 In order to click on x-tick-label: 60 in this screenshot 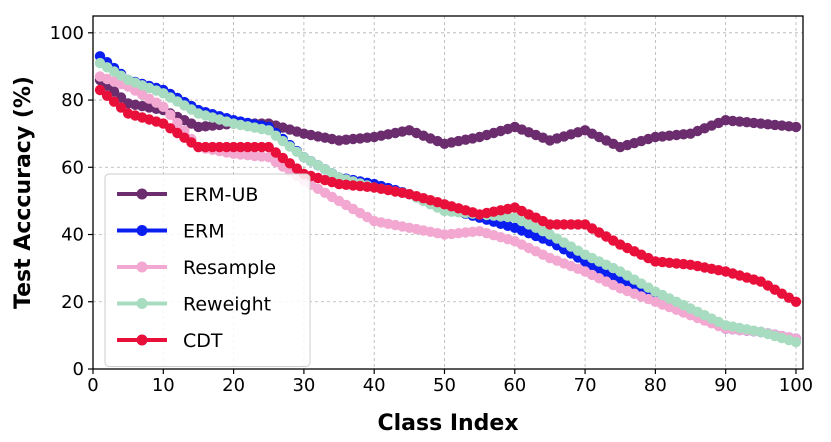, I will do `click(514, 385)`.